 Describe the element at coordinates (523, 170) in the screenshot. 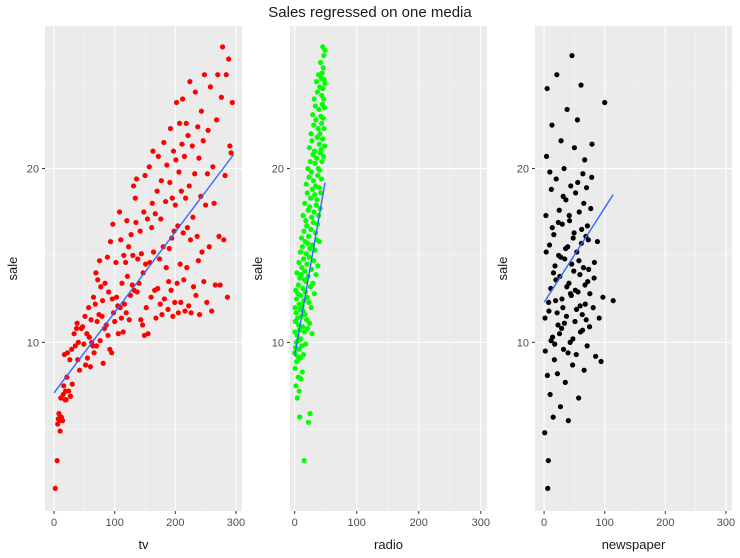

I see `tick-label-y: 20` at that location.